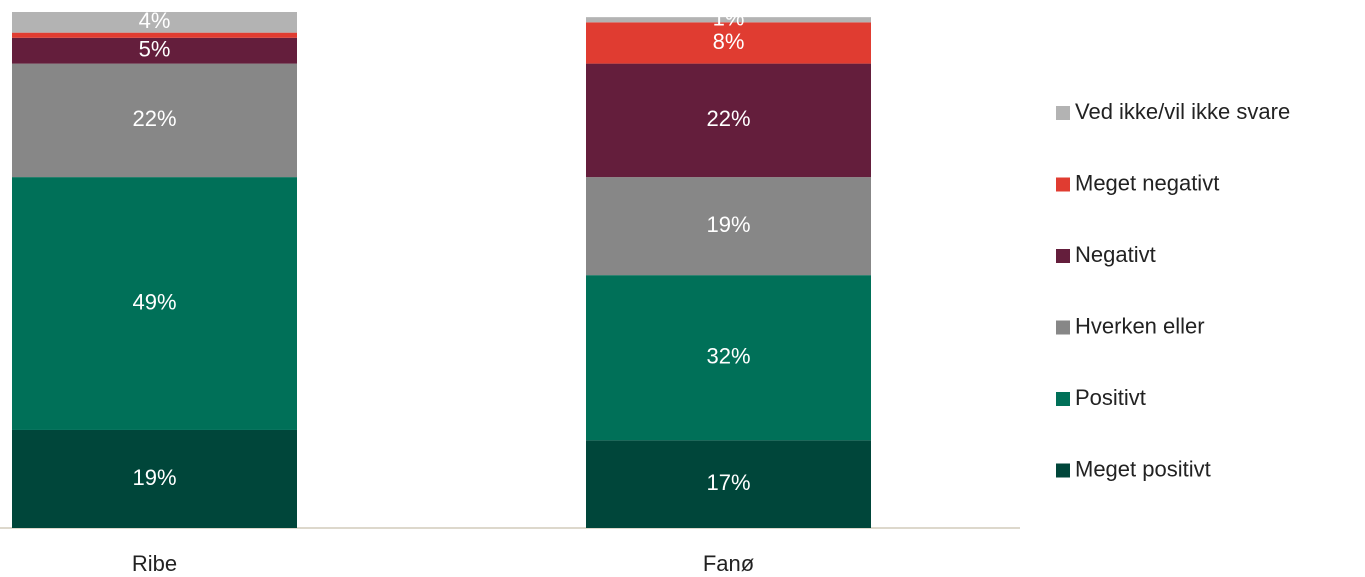 Image resolution: width=1365 pixels, height=577 pixels. I want to click on legend-label: Positivt, so click(1110, 397).